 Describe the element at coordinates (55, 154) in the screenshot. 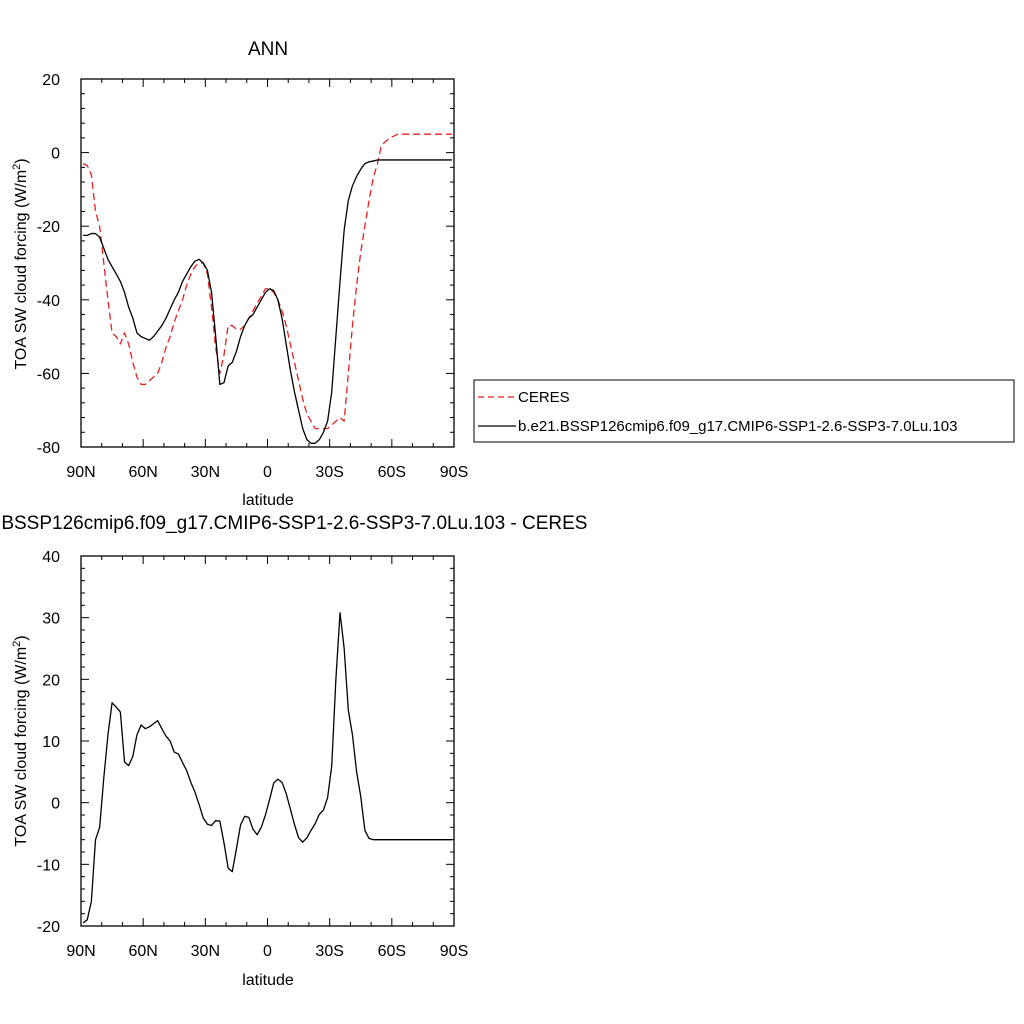

I see `top-chart-y-tick-label: 0` at that location.